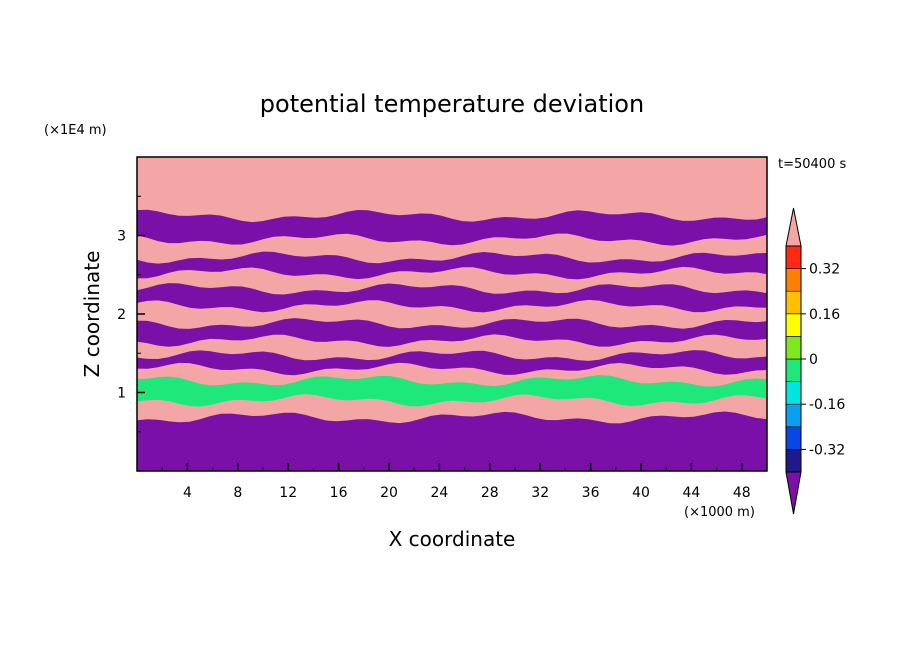 The image size is (904, 654). Describe the element at coordinates (339, 493) in the screenshot. I see `x-tick-label: 16` at that location.